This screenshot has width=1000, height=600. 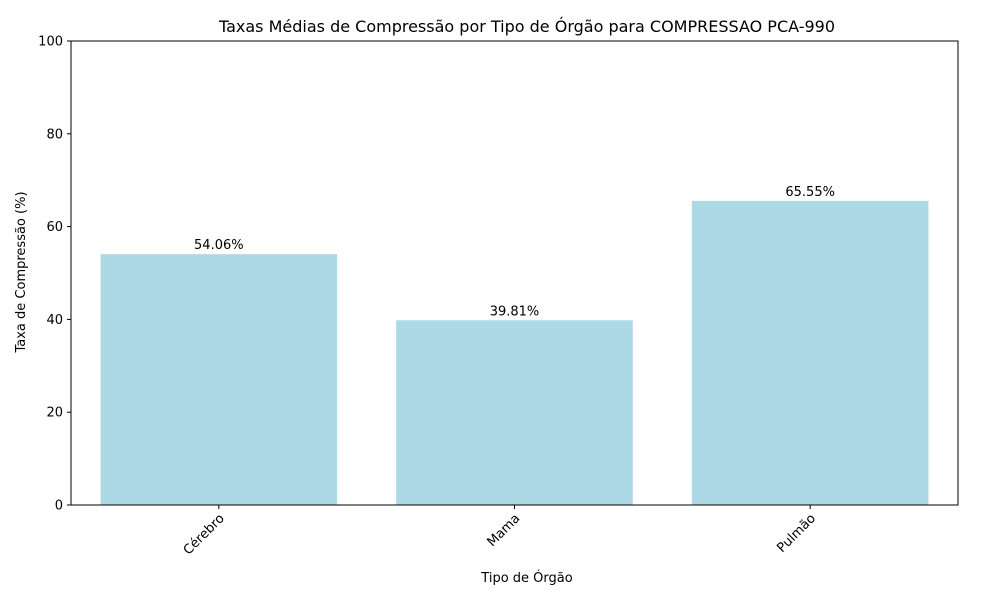 What do you see at coordinates (515, 311) in the screenshot?
I see `bar-value-label: 39.81%` at bounding box center [515, 311].